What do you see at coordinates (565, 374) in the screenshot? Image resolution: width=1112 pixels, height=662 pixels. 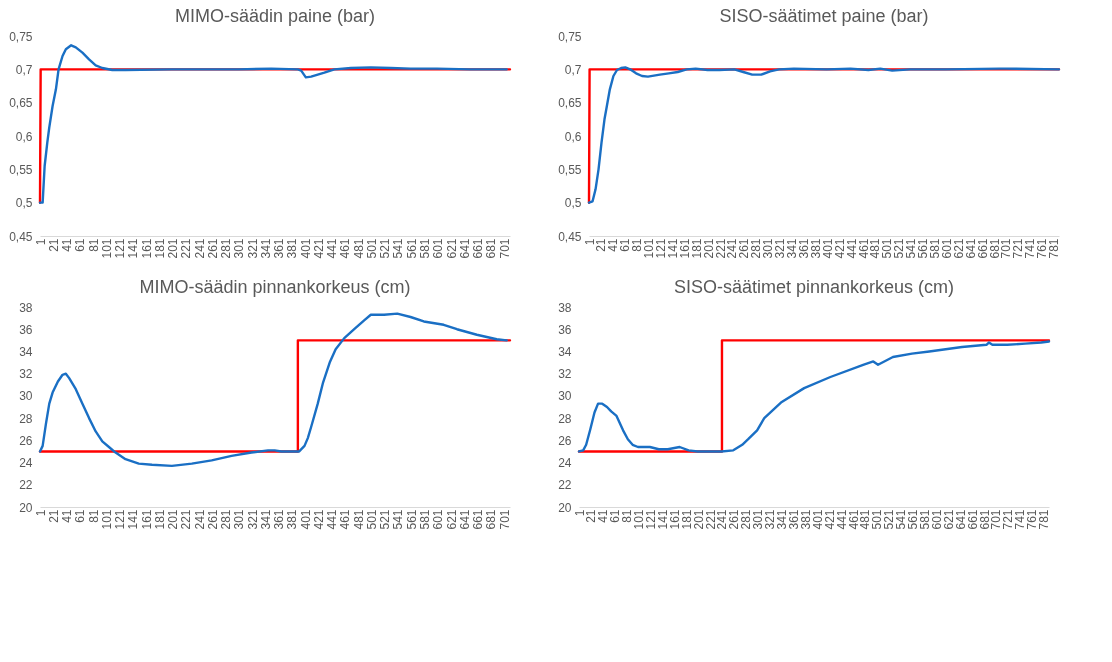 I see `y-tick-label: 32` at bounding box center [565, 374].